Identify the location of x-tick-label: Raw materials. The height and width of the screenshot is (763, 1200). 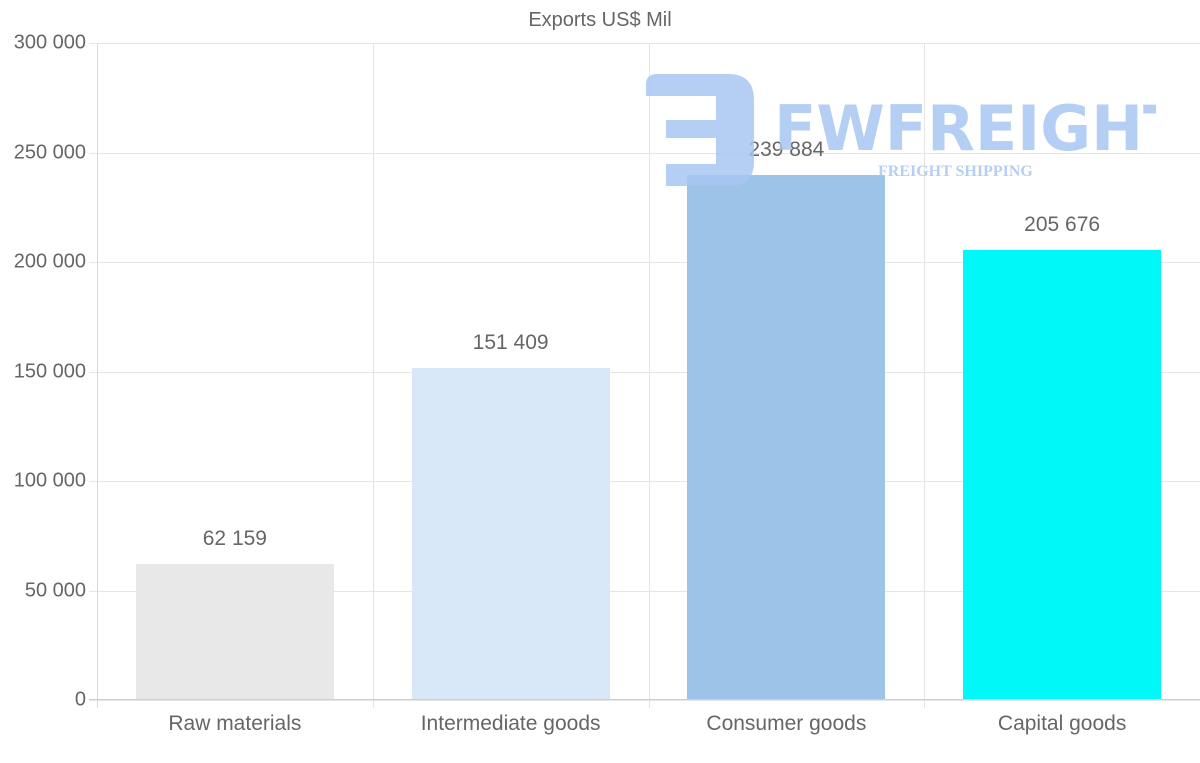
(235, 723).